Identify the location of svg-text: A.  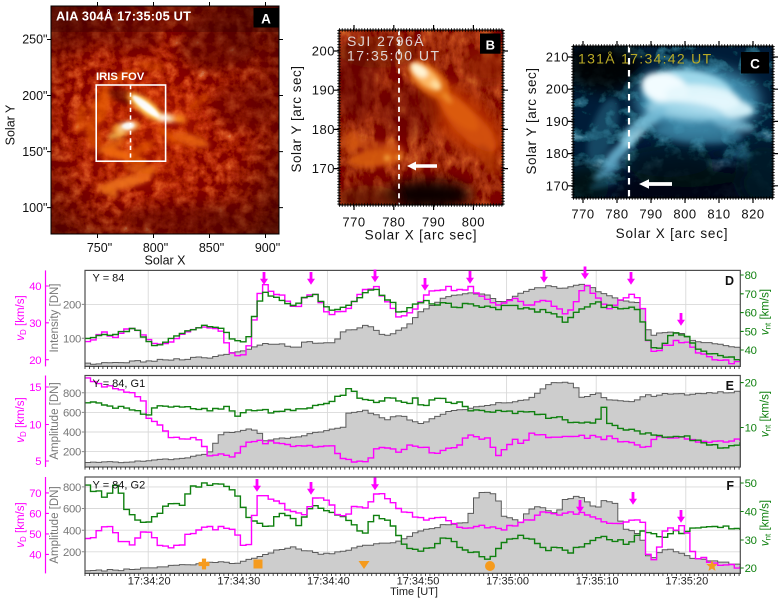
(266, 19).